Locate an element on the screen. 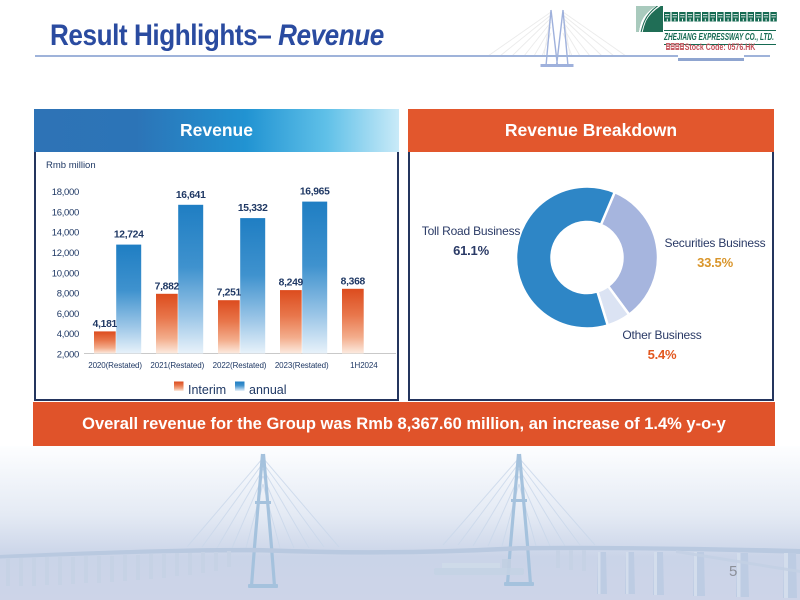  svg-text: 2023(Restated) is located at coordinates (302, 365).